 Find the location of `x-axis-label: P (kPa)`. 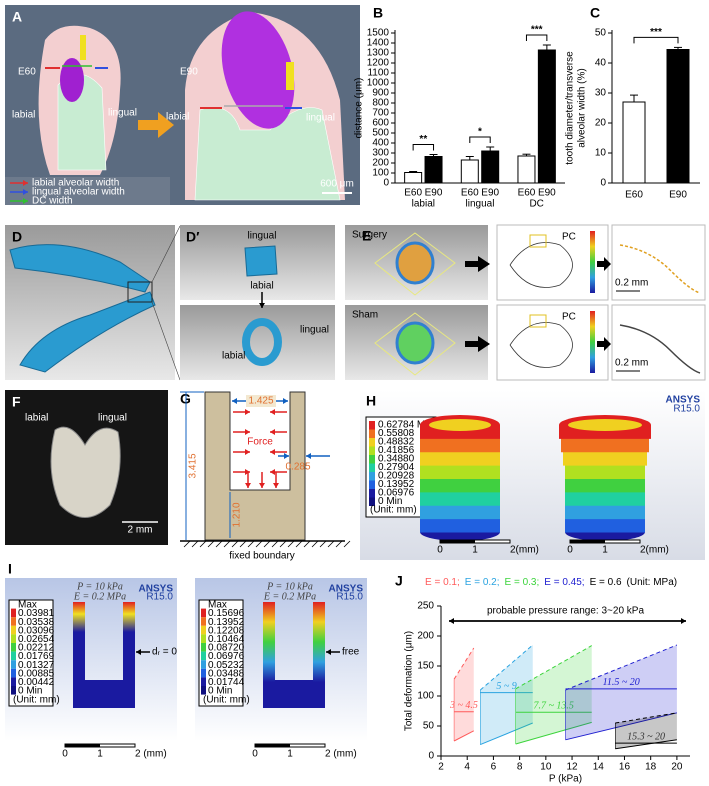

x-axis-label: P (kPa) is located at coordinates (565, 779).